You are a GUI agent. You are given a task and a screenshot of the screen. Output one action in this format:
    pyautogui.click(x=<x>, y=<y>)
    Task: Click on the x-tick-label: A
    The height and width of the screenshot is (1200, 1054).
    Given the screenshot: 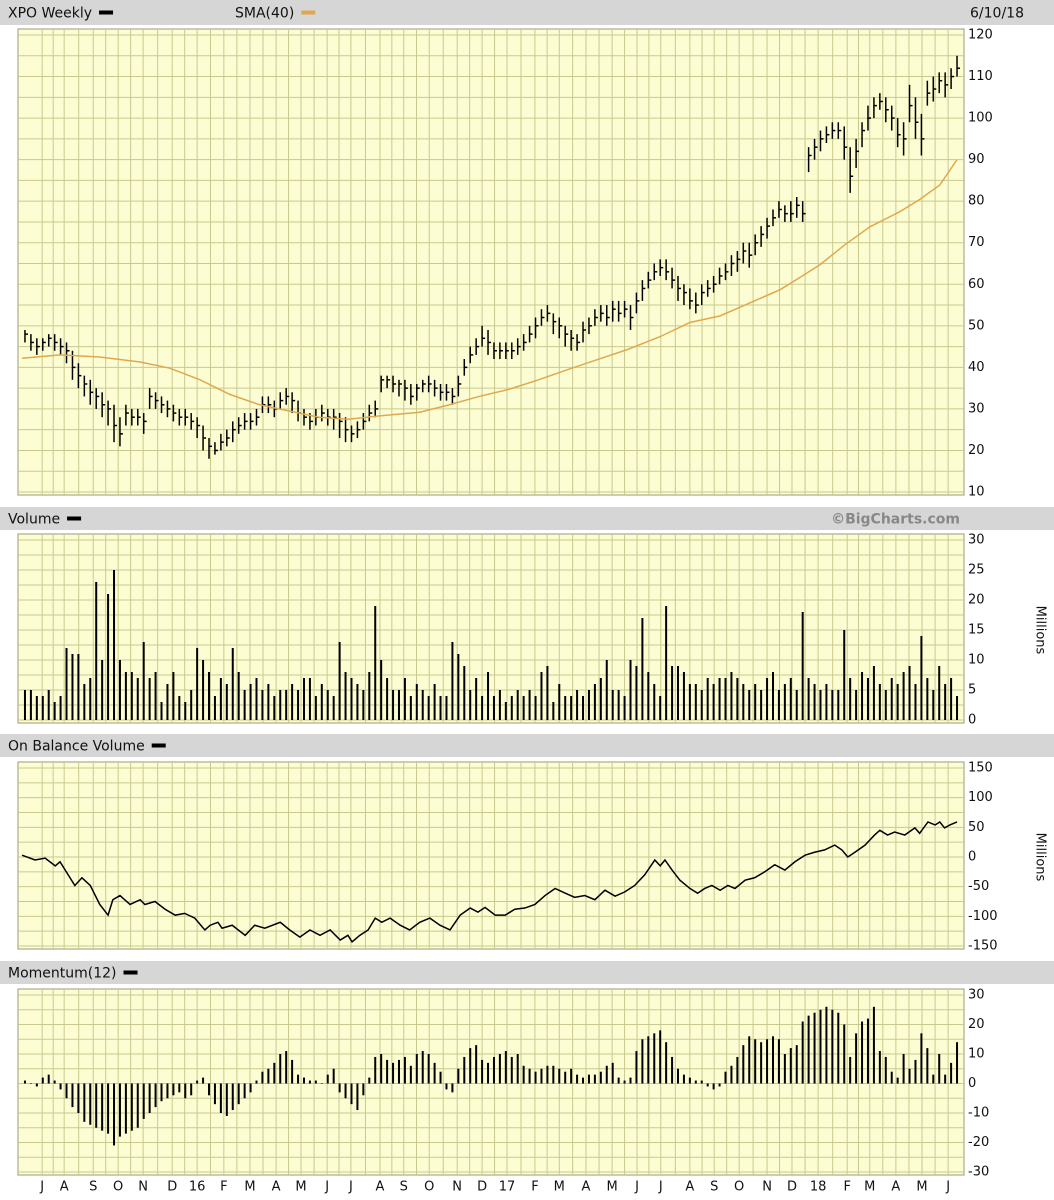 What is the action you would take?
    pyautogui.click(x=895, y=1187)
    